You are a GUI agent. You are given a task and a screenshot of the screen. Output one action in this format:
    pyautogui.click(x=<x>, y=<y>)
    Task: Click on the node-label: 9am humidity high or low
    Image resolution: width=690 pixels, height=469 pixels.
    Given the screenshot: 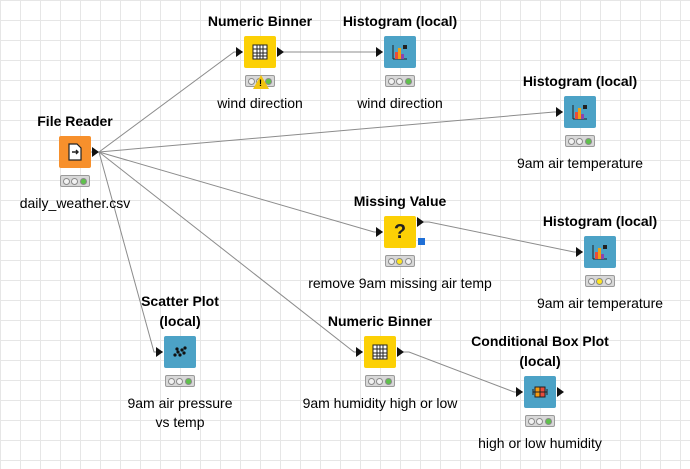 What is the action you would take?
    pyautogui.click(x=380, y=403)
    